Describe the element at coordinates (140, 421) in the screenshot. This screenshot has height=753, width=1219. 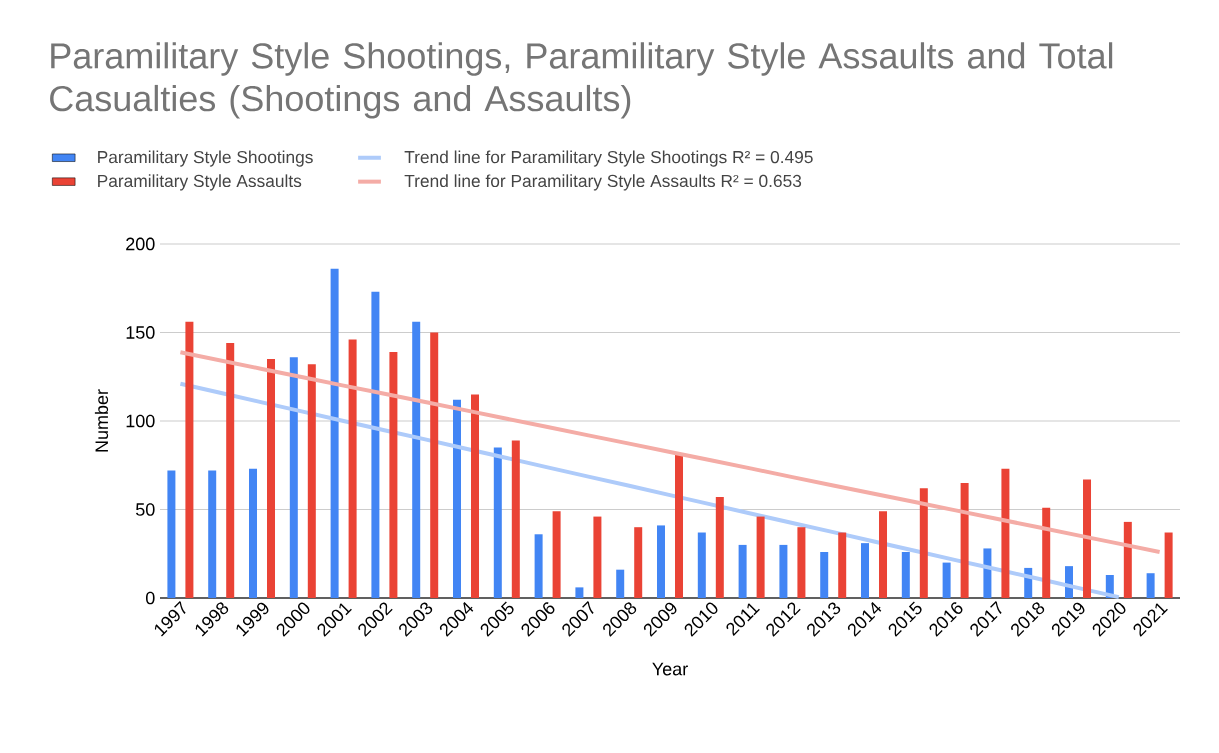
I see `y-tick-label: 100` at that location.